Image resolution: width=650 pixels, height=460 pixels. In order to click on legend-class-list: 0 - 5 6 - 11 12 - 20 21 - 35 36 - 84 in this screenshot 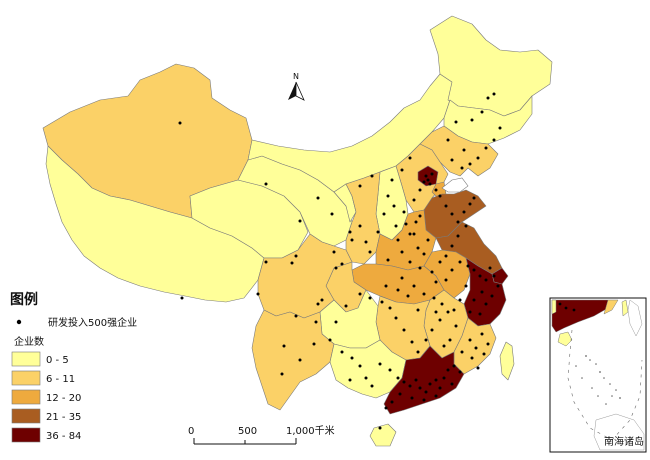, I will do `click(46, 397)`.